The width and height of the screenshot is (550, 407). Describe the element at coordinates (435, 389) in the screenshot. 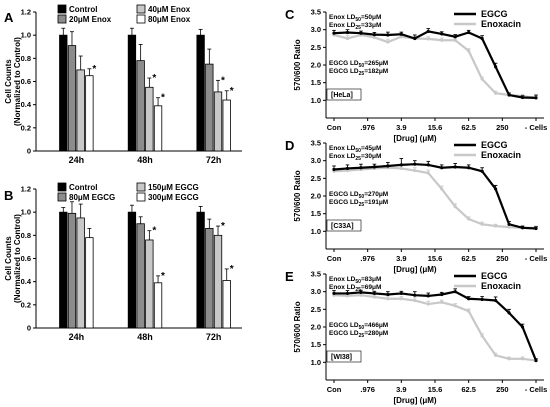

I see `x-tick-label: 15.6` at that location.